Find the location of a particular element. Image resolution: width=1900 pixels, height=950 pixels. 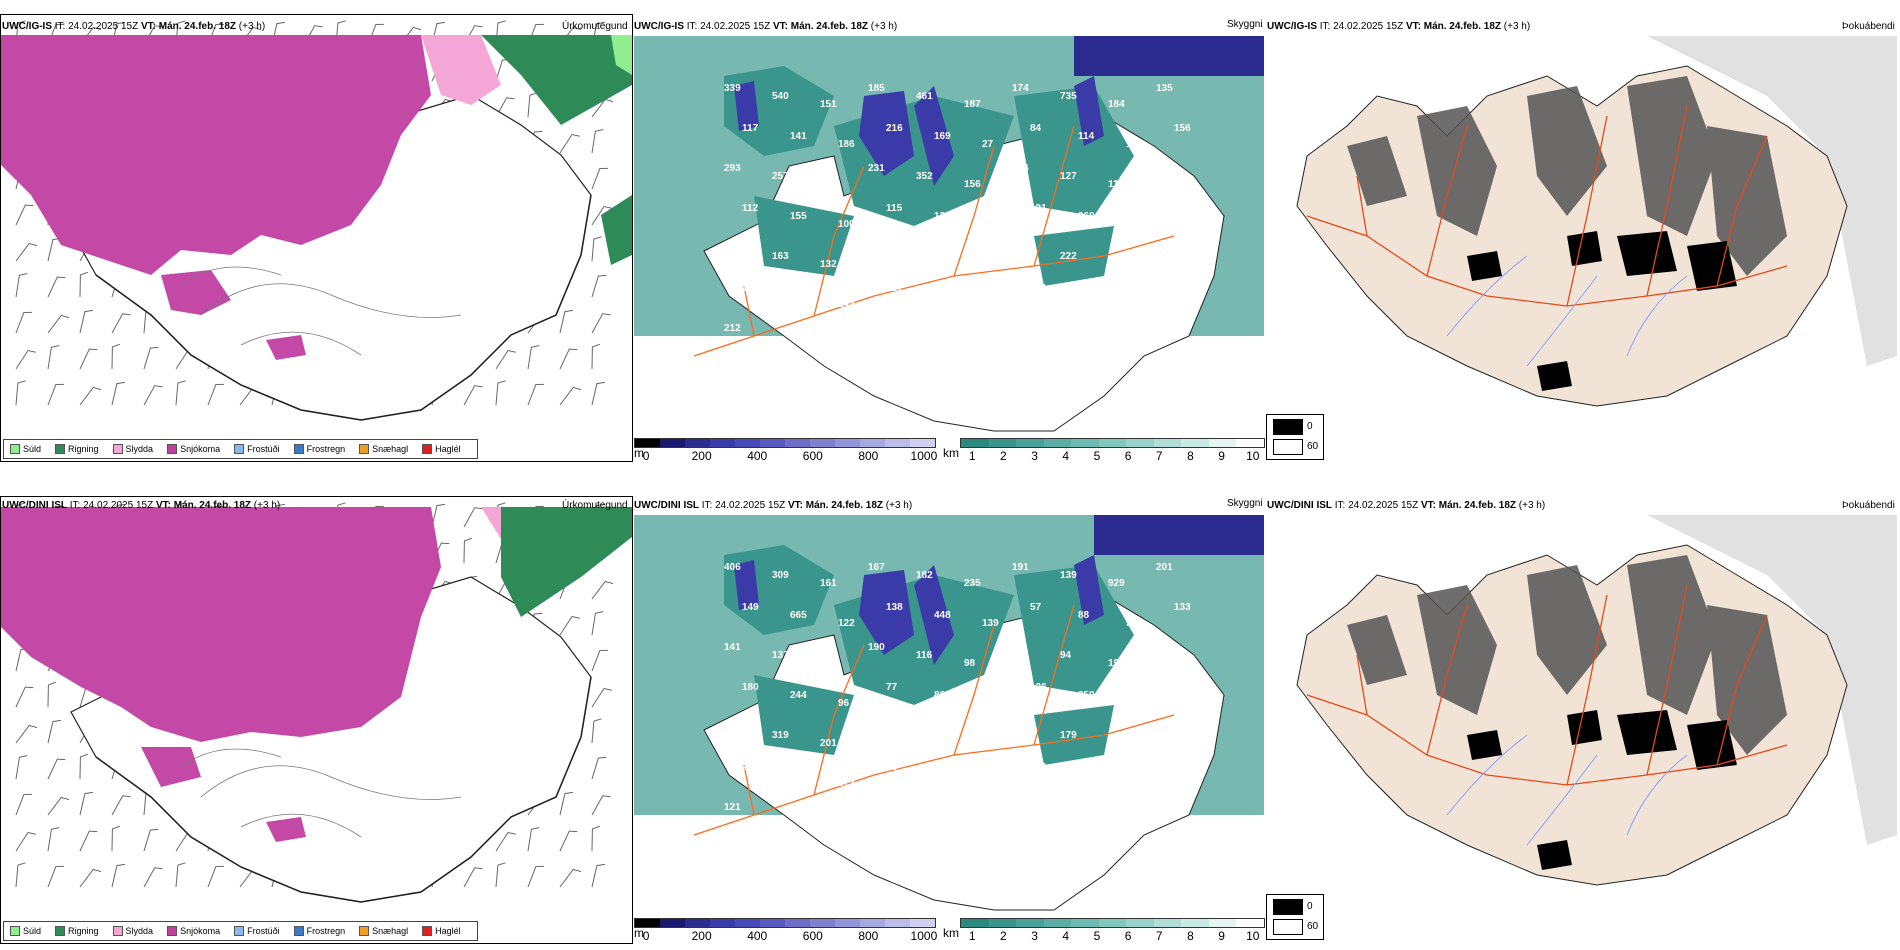

visibility-value-label: 47 is located at coordinates (1180, 767).